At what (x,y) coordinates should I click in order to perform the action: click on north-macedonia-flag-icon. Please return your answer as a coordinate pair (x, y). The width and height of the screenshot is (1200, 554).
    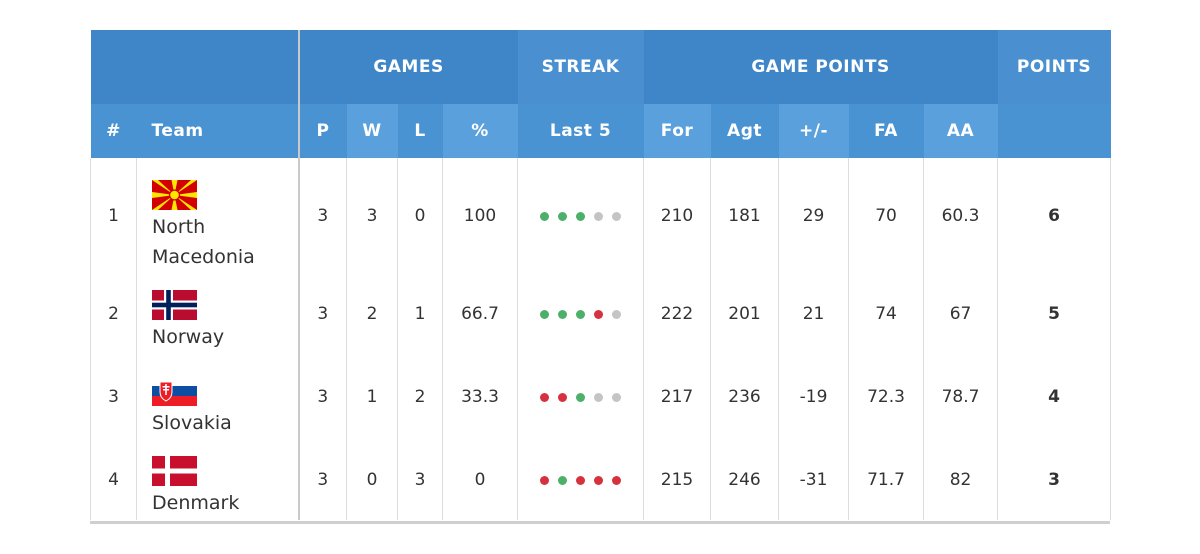
    Looking at the image, I should click on (225, 195).